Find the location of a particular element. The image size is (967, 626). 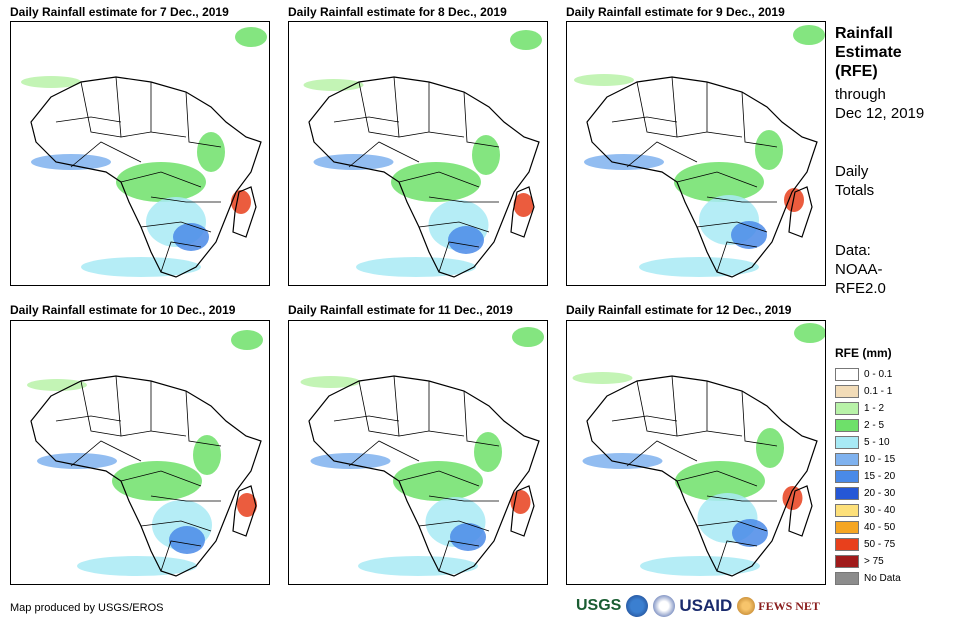

legend-label: 20 - 30 is located at coordinates (880, 493).